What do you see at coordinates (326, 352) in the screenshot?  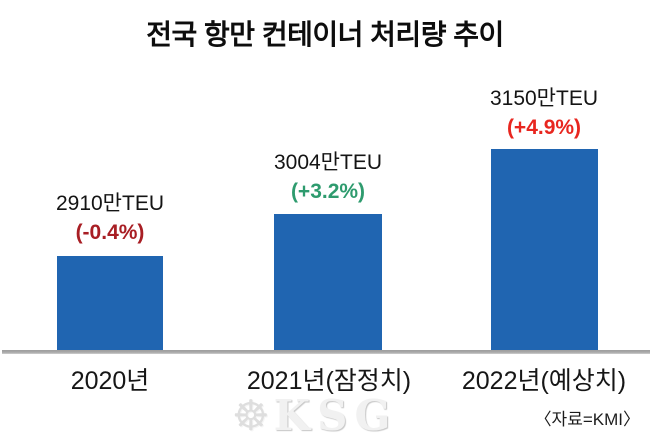 I see `x-axis-line` at bounding box center [326, 352].